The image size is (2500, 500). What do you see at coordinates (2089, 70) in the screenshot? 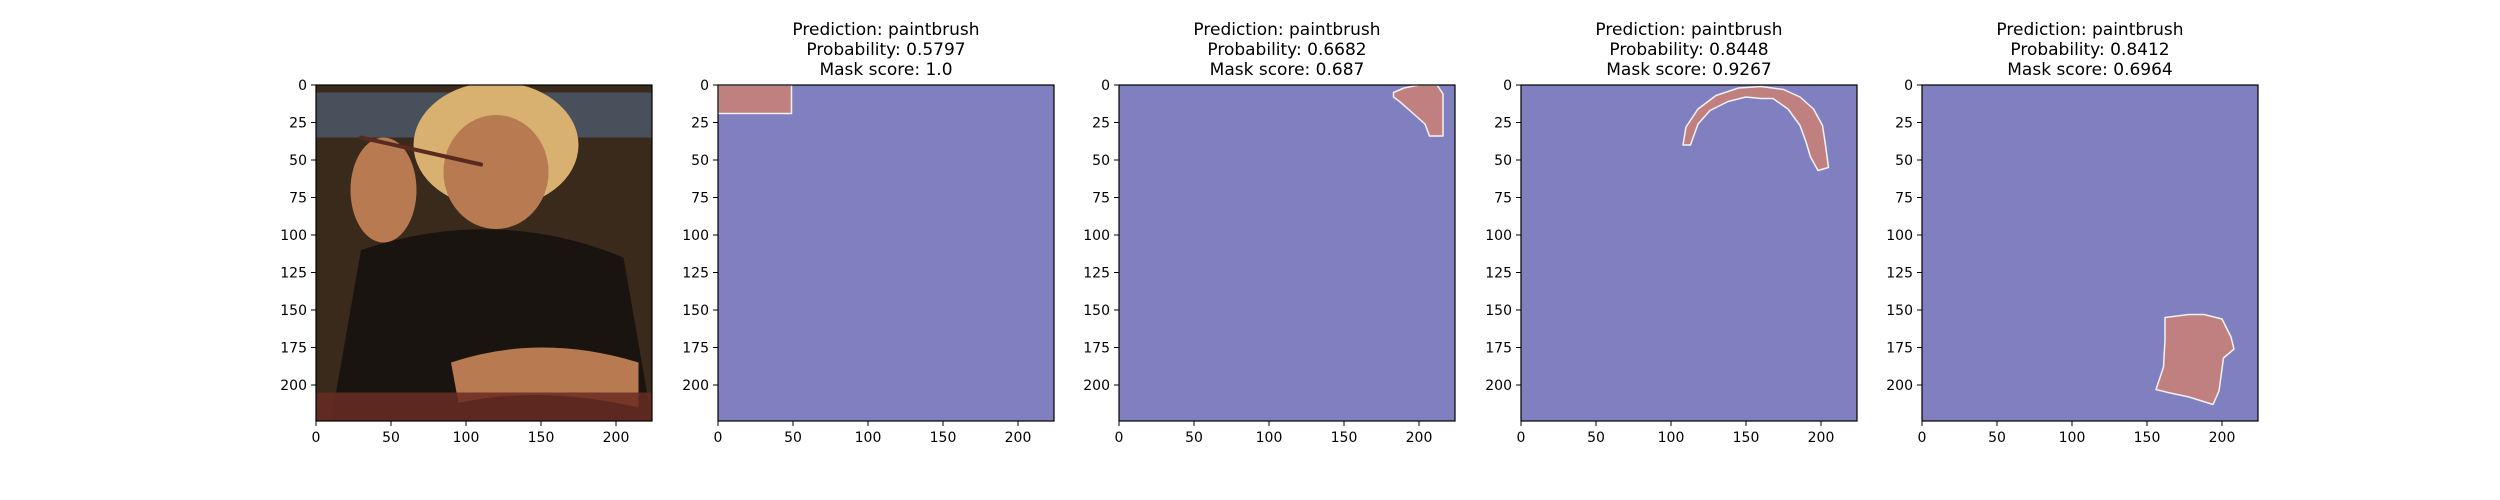
I see `panel-title-line: Mask score: 0.6964` at bounding box center [2089, 70].